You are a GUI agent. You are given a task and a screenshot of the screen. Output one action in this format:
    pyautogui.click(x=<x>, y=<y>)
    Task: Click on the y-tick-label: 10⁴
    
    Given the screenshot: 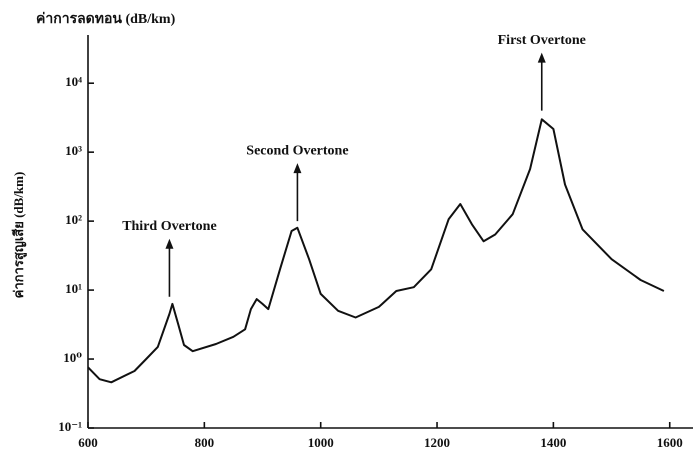 What is the action you would take?
    pyautogui.click(x=73, y=81)
    